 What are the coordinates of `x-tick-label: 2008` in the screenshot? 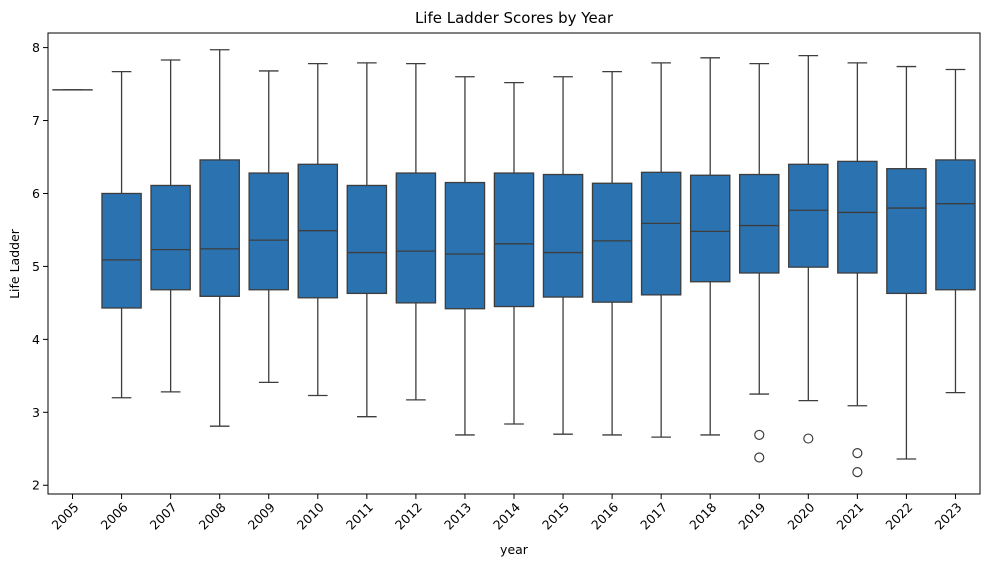 It's located at (212, 515).